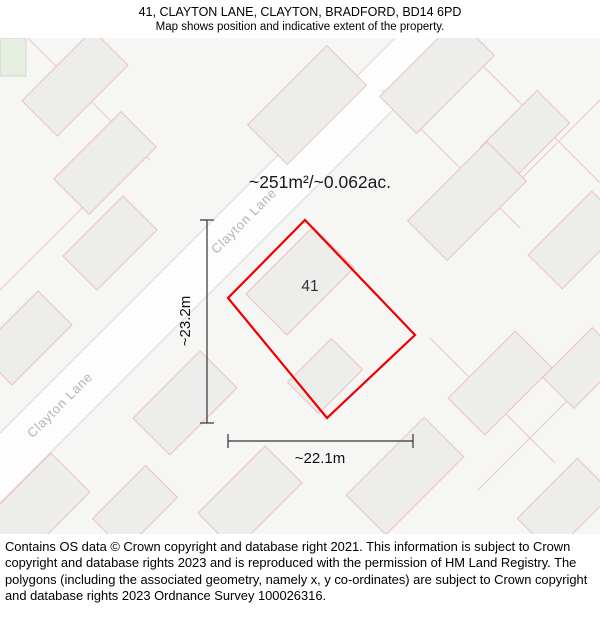 This screenshot has height=625, width=600. I want to click on height-dimension-label: ~23.2m, so click(185, 321).